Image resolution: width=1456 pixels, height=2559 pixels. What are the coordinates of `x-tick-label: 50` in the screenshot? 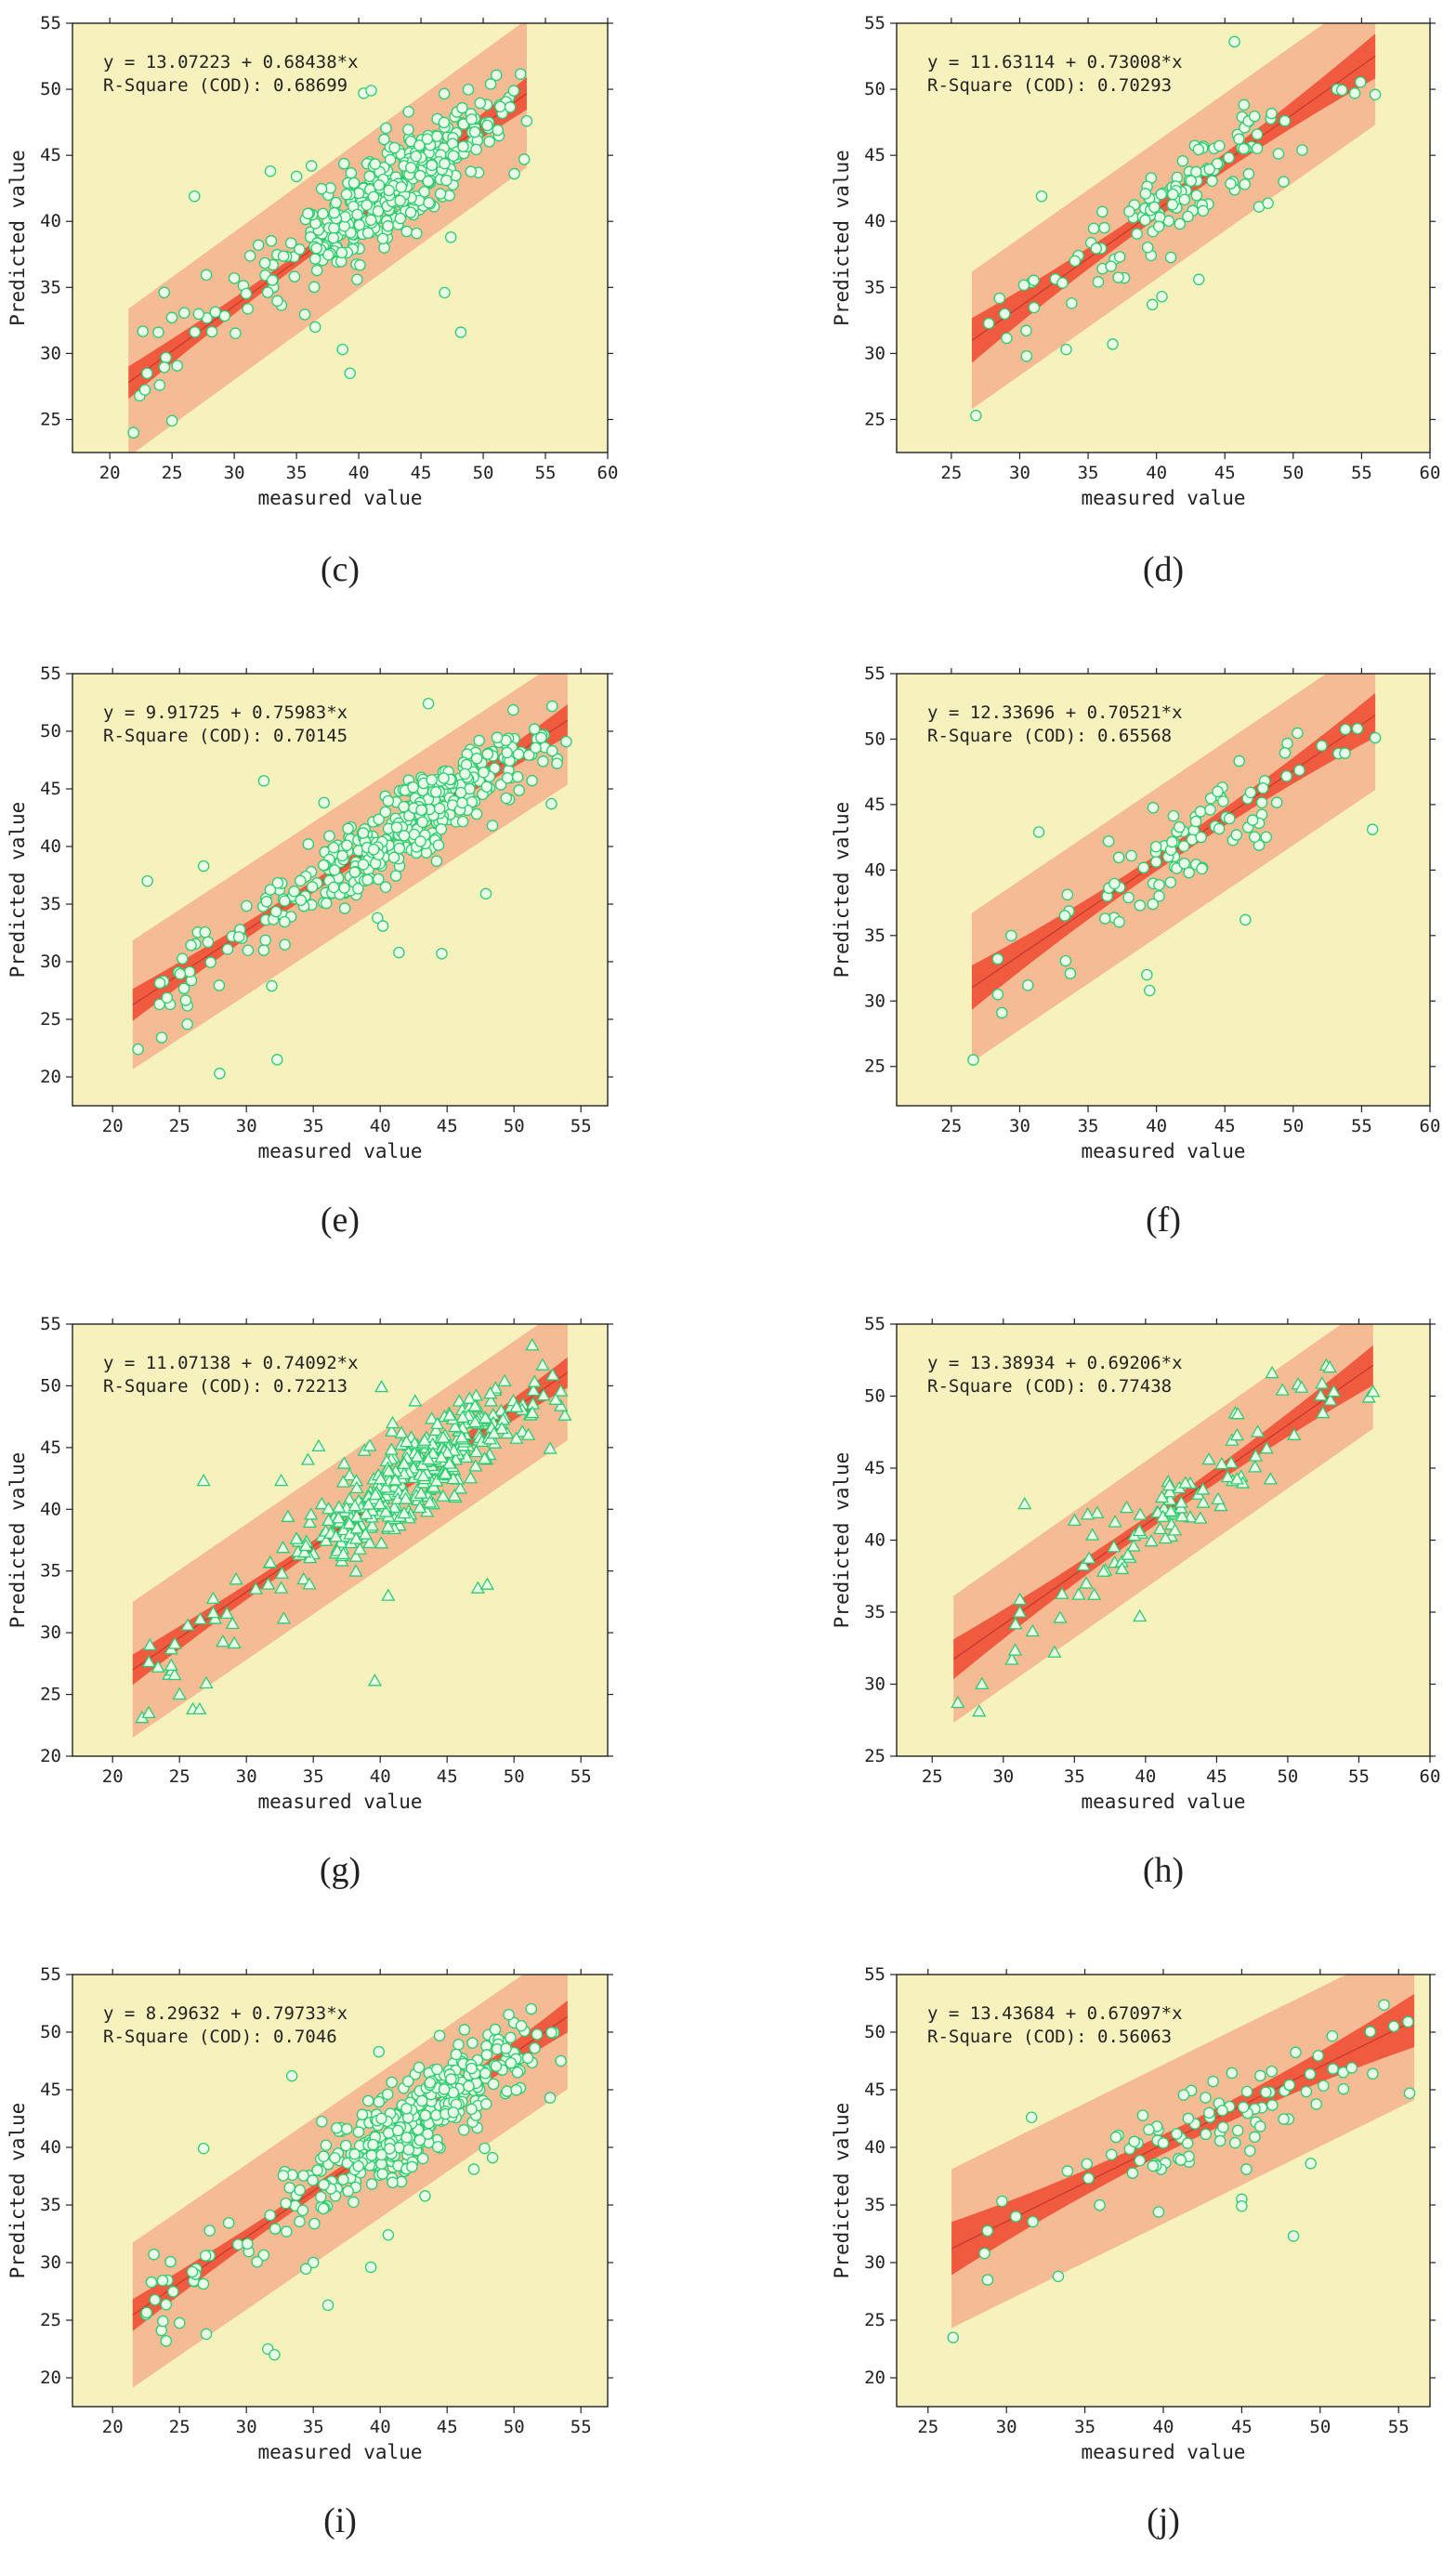 It's located at (1320, 2427).